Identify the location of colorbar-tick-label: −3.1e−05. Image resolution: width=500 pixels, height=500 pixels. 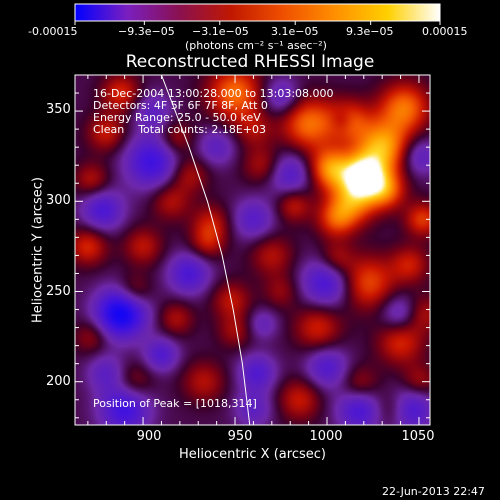
(220, 31).